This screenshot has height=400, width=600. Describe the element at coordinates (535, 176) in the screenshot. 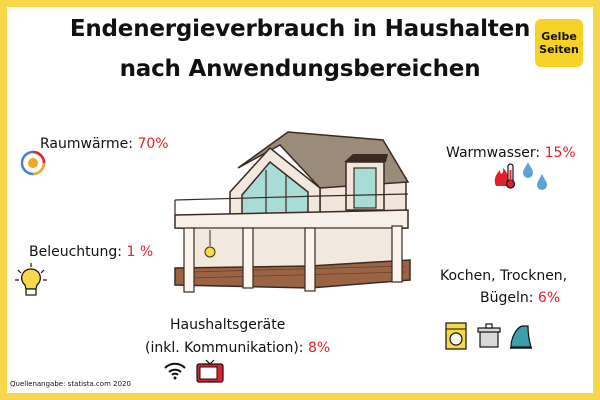

I see `water-drops-icon` at that location.